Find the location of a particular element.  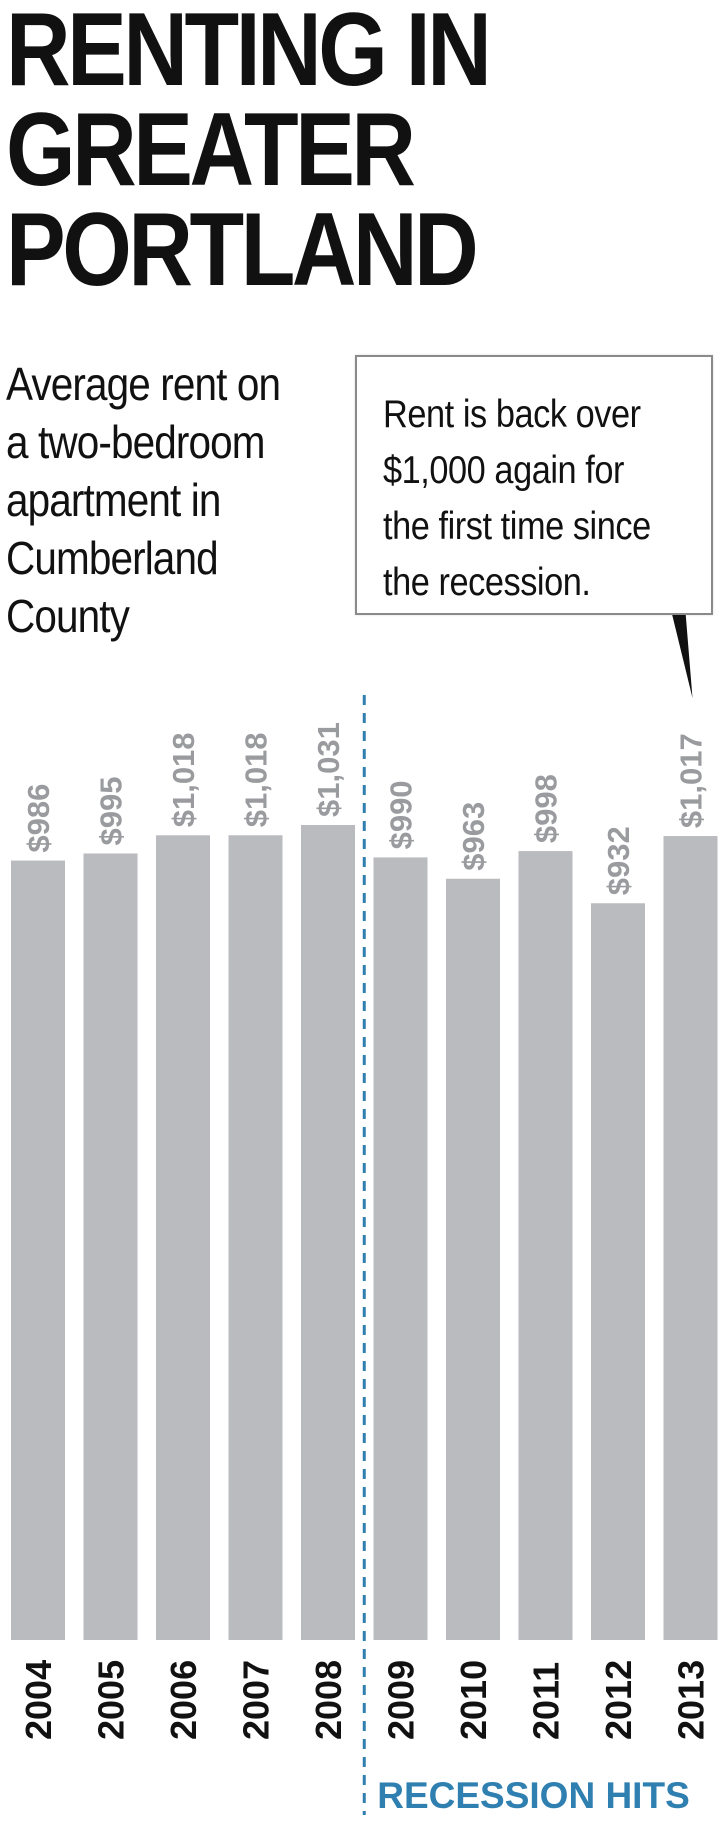

value-label-2004: $986 is located at coordinates (38, 818).